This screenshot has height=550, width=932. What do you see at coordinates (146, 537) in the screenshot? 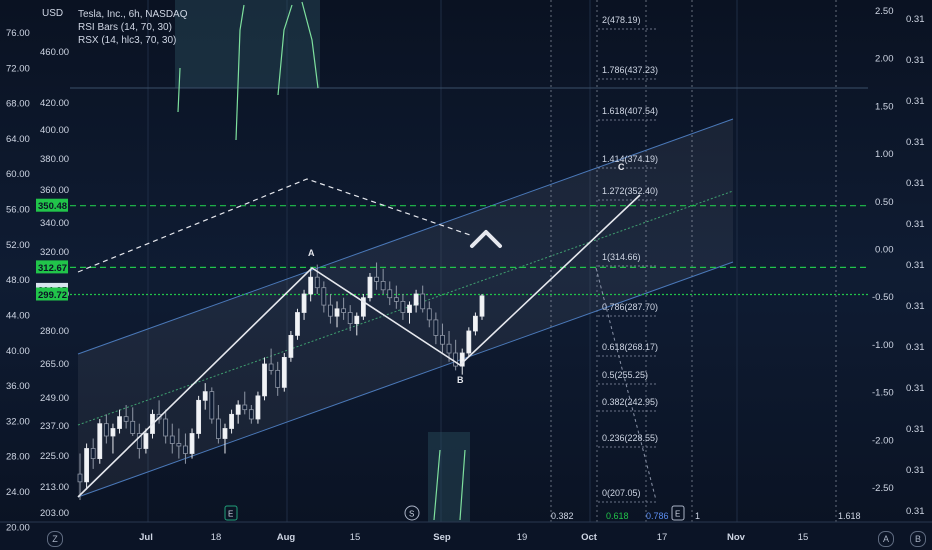
I see `time-axis-label: Jul` at bounding box center [146, 537].